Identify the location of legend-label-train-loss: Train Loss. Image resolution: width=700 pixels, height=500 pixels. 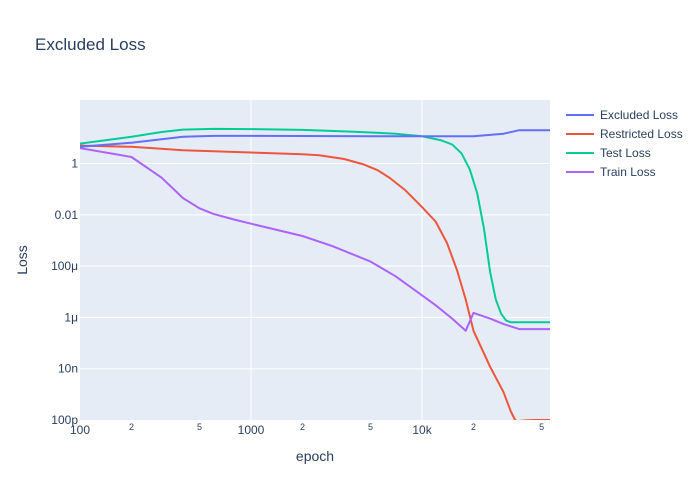
(628, 172).